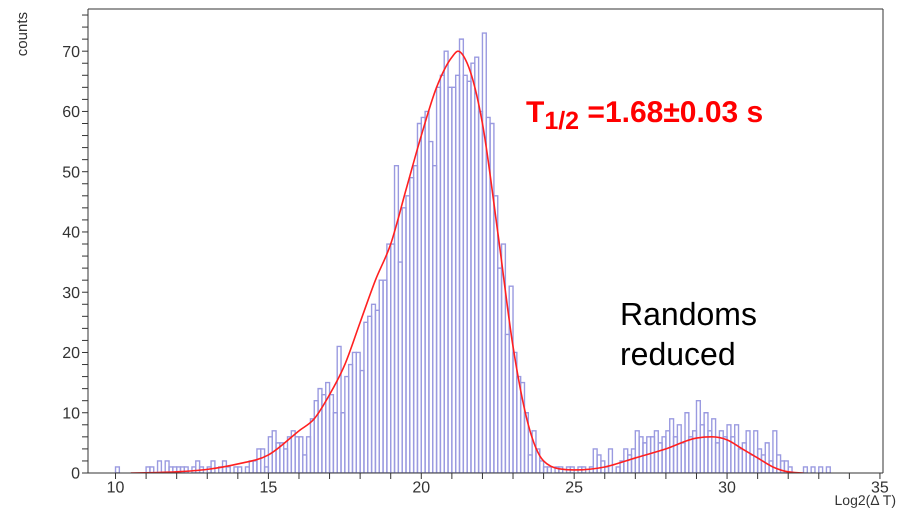 The image size is (904, 515). What do you see at coordinates (645, 116) in the screenshot?
I see `annotation: T$_{1/2}$ =1.68±0.03 s` at bounding box center [645, 116].